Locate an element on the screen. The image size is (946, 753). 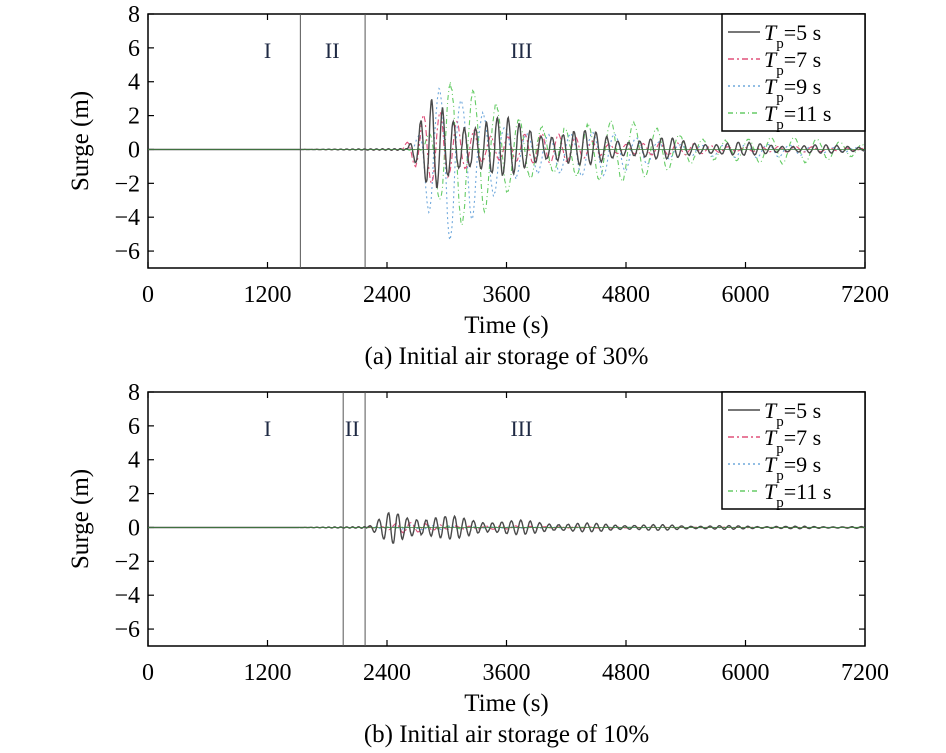
panel-caption: (b) Initial air storage of 10% is located at coordinates (506, 734).